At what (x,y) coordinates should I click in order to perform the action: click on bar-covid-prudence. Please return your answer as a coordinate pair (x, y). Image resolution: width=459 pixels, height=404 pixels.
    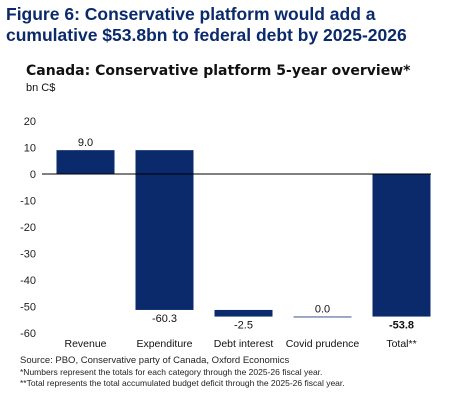
    Looking at the image, I should click on (322, 317).